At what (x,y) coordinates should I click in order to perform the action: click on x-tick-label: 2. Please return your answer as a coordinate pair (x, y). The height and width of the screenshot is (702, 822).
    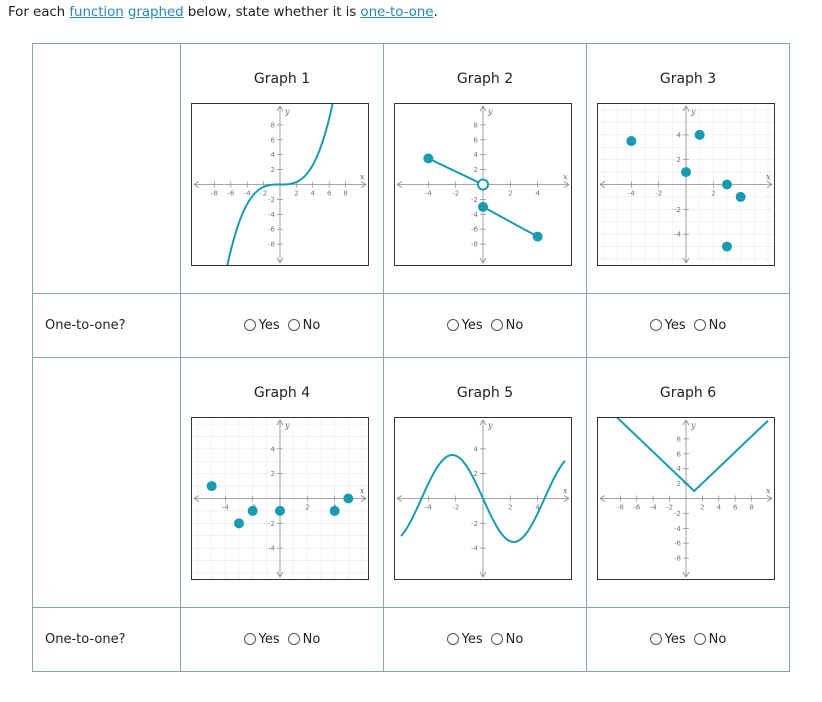
    Looking at the image, I should click on (510, 194).